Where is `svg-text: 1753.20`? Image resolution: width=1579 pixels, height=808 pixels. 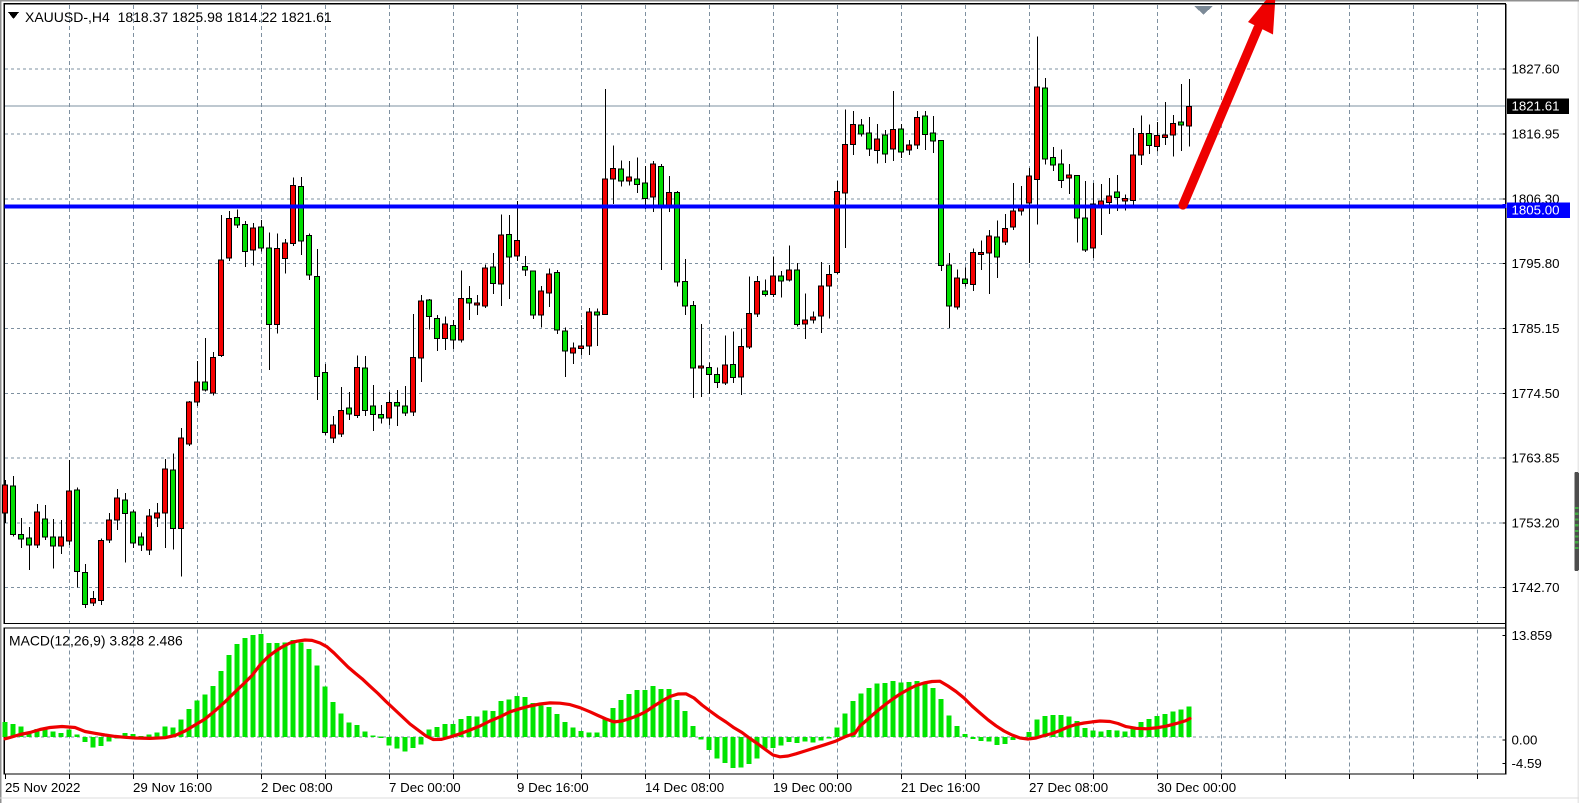 svg-text: 1753.20 is located at coordinates (1536, 523).